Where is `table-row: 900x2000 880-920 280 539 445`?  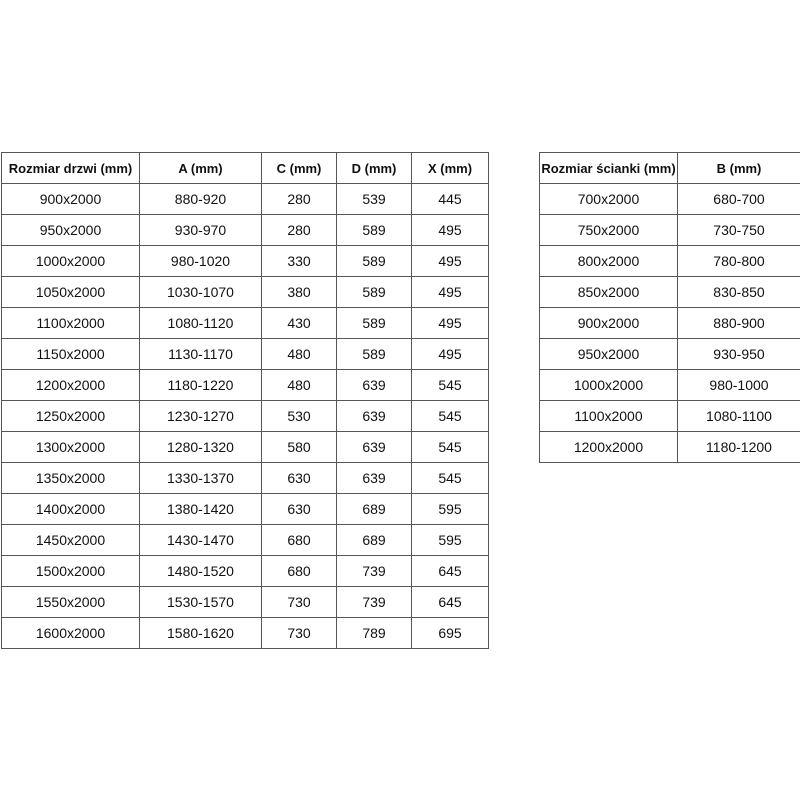 table-row: 900x2000 880-920 280 539 445 is located at coordinates (245, 199).